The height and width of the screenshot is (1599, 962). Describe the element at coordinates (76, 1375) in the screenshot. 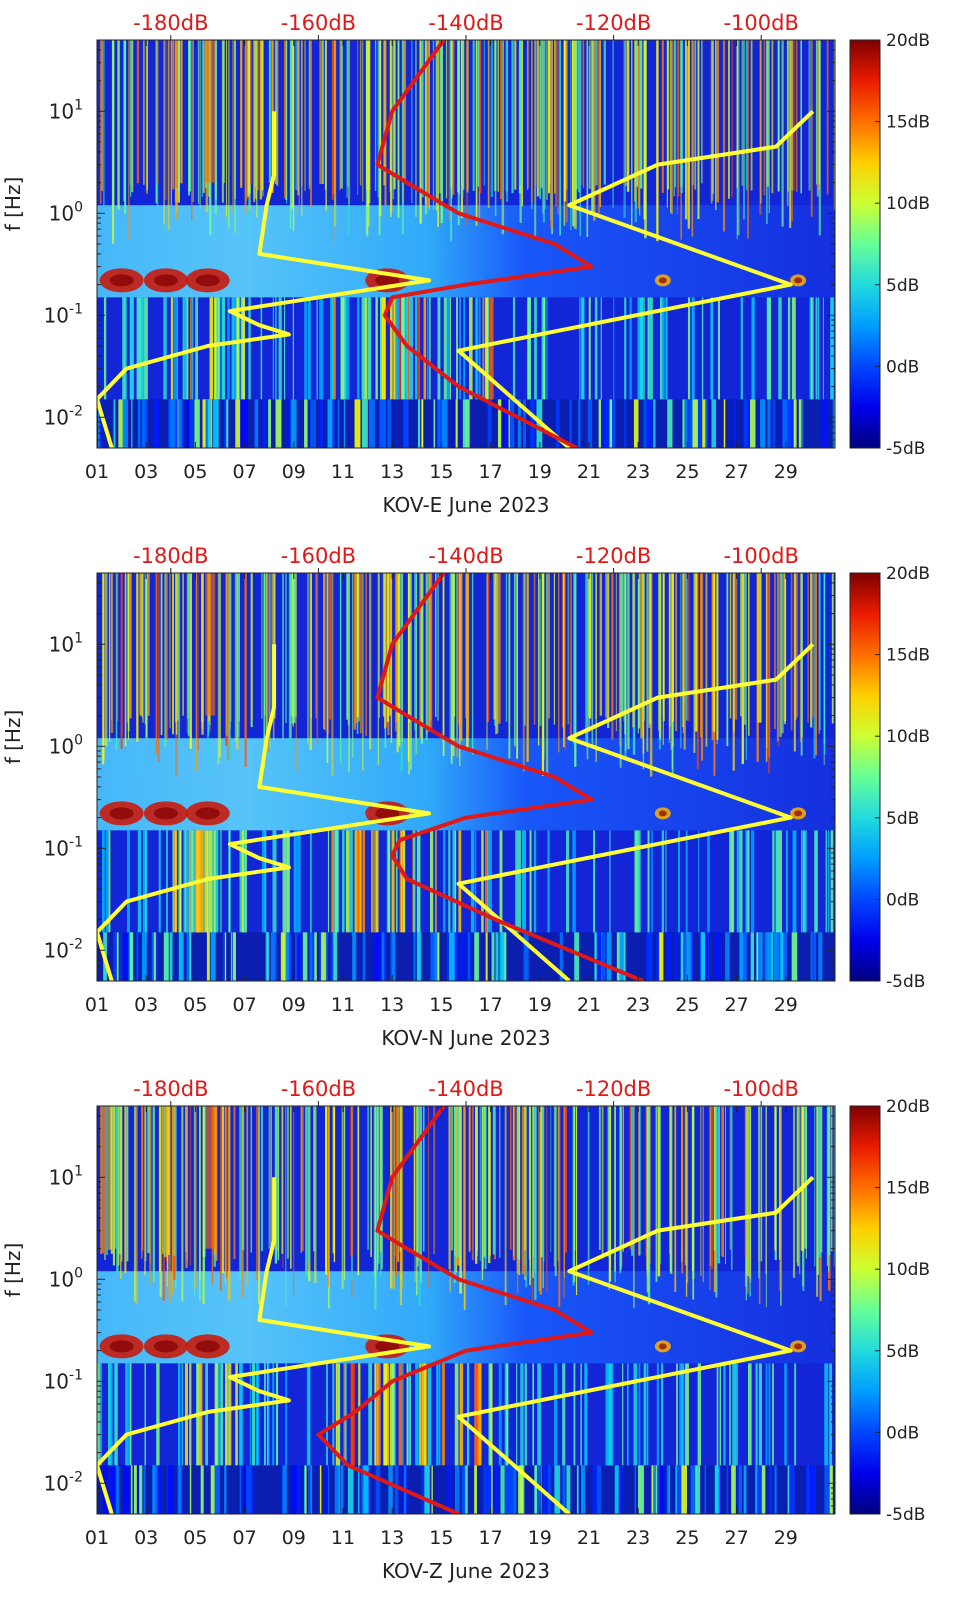

I see `y-tick-exponent: -1` at that location.